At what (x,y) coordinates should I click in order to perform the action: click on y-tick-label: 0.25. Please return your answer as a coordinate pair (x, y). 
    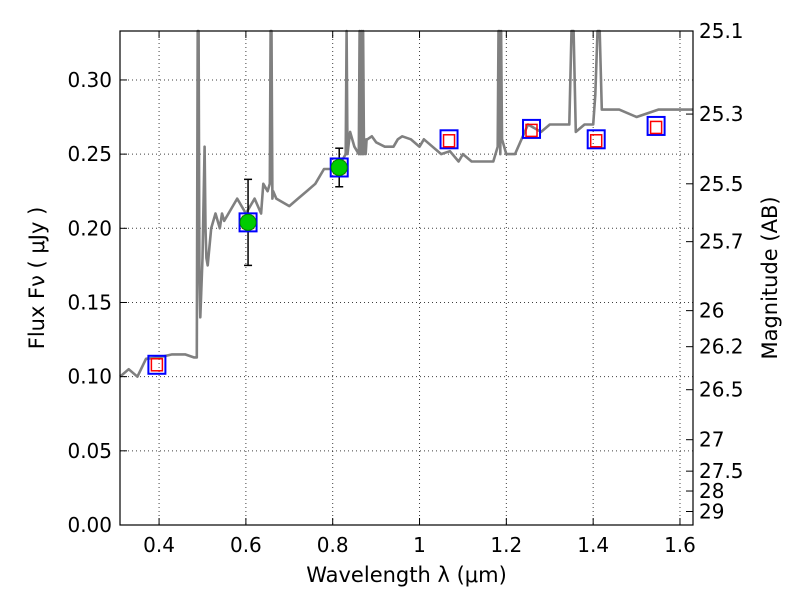
    Looking at the image, I should click on (89, 154).